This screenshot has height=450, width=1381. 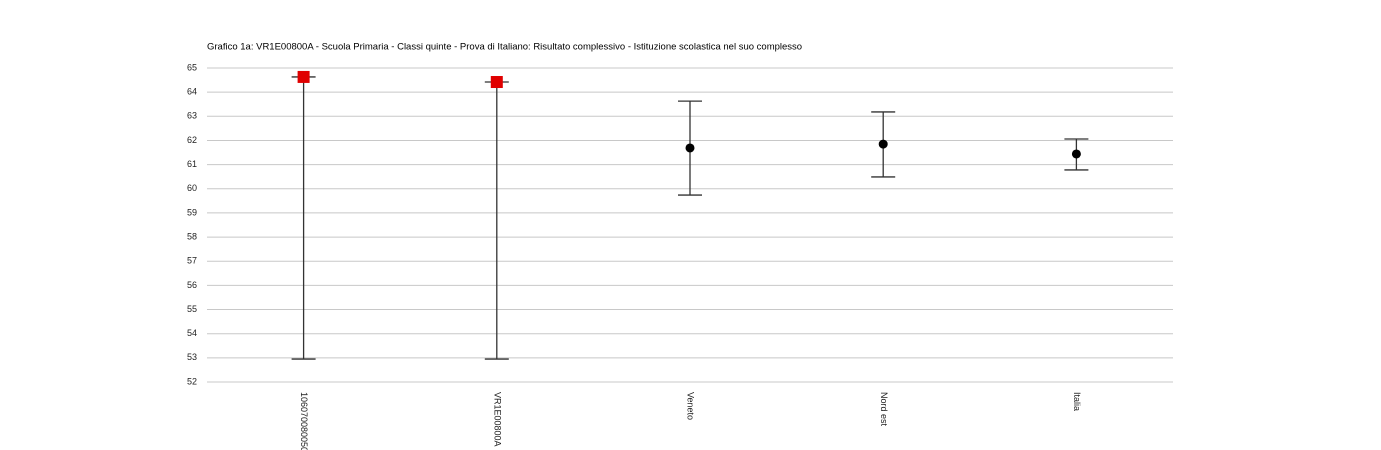 I want to click on x-tick-label: 1060700800501, so click(x=304, y=421).